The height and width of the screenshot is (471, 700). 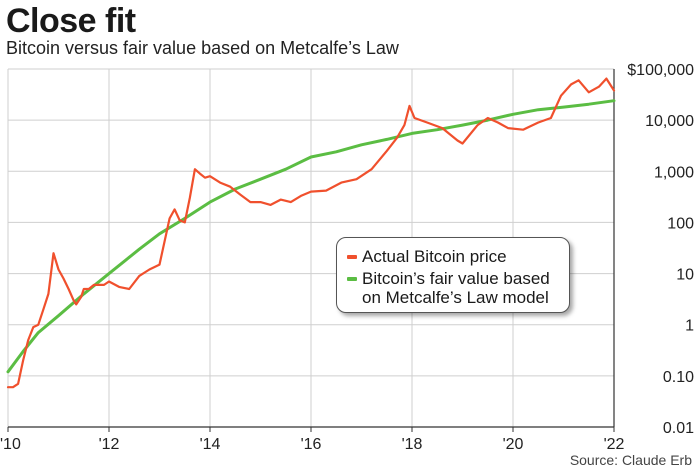 What do you see at coordinates (311, 444) in the screenshot?
I see `x-tick-label: '16` at bounding box center [311, 444].